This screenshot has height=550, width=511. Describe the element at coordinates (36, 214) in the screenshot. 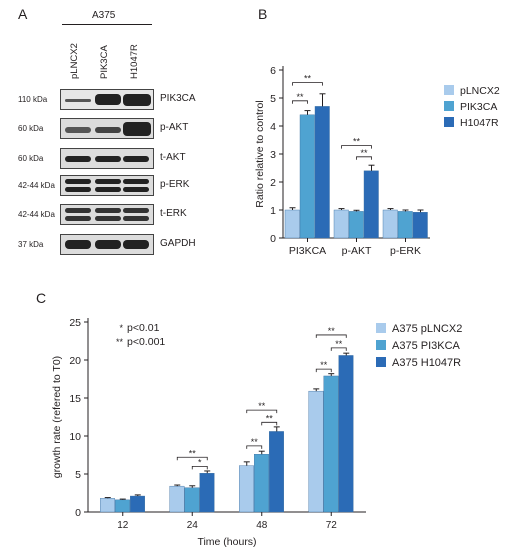

I see `kda-label-t-erk: 42-44 kDa` at that location.